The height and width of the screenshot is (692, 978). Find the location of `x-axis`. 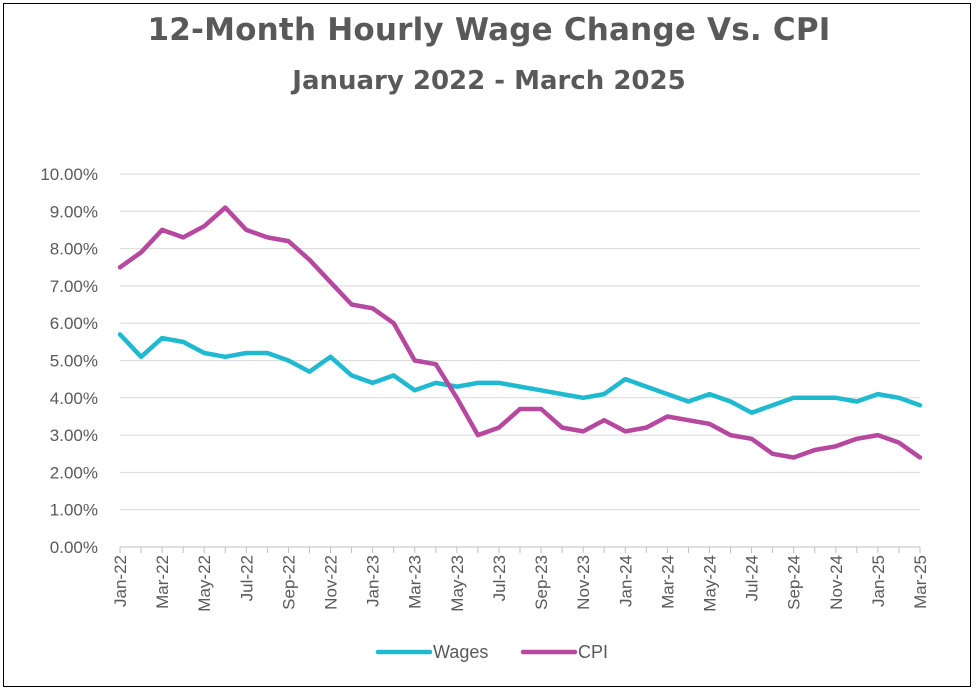

x-axis is located at coordinates (520, 549).